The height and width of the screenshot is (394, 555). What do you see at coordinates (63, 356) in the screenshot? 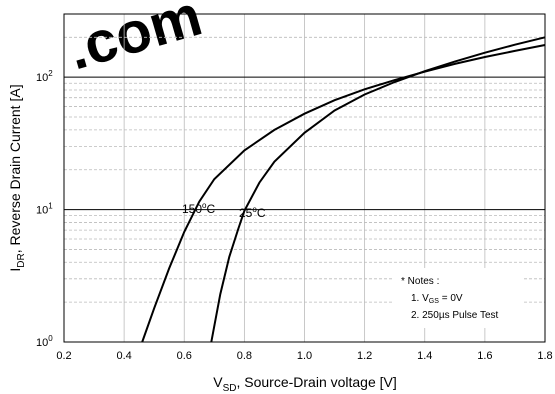
I see `x-tick-label: 0.2` at bounding box center [63, 356].